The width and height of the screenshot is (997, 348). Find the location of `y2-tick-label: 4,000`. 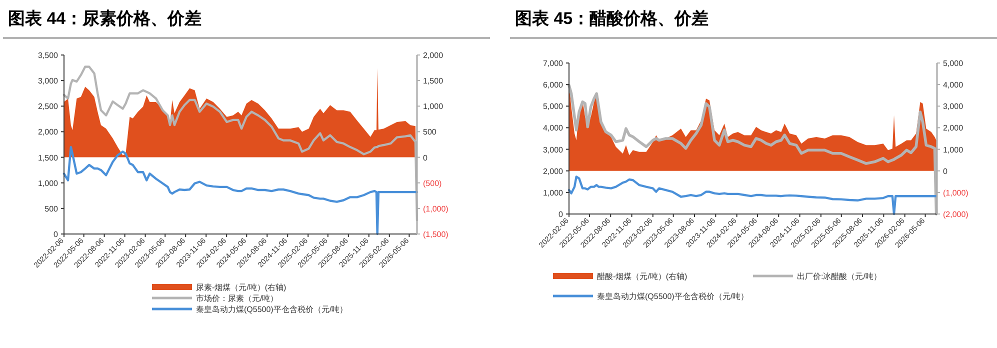

y2-tick-label: 4,000 is located at coordinates (953, 85).